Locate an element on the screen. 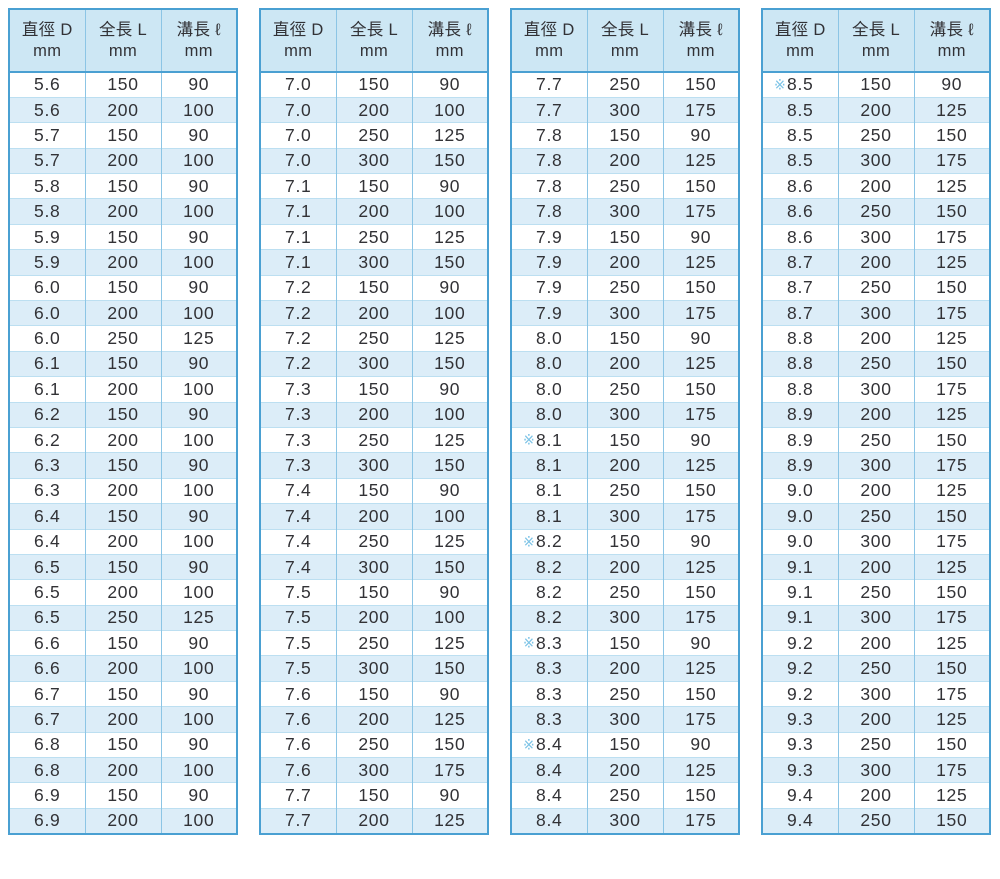 The image size is (1000, 879). diameter-cell: 7.1 is located at coordinates (298, 186).